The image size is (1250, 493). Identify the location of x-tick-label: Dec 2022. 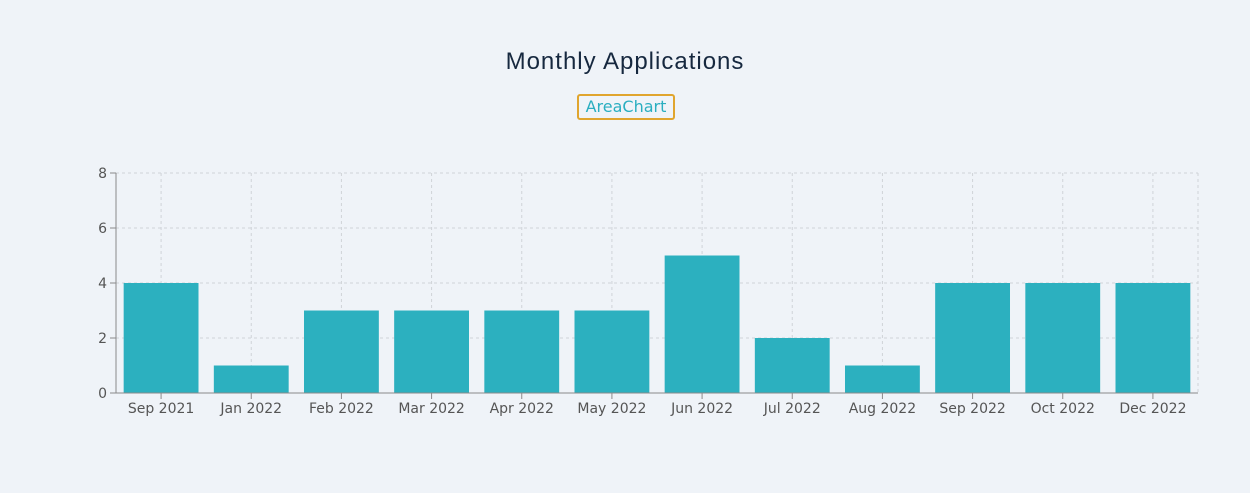
(1152, 409).